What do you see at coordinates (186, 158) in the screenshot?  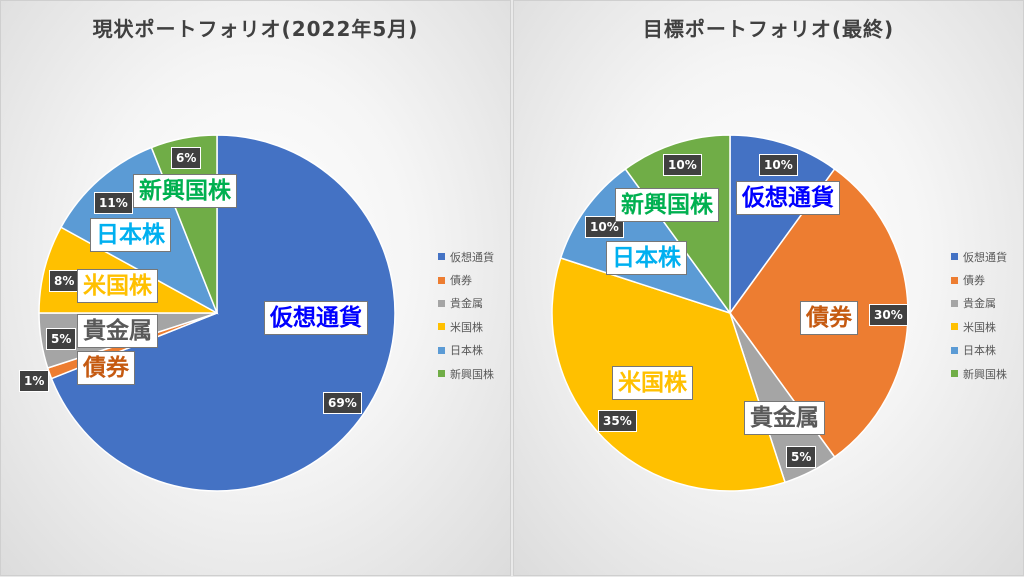 I see `data-label-em-stocks: 6%` at bounding box center [186, 158].